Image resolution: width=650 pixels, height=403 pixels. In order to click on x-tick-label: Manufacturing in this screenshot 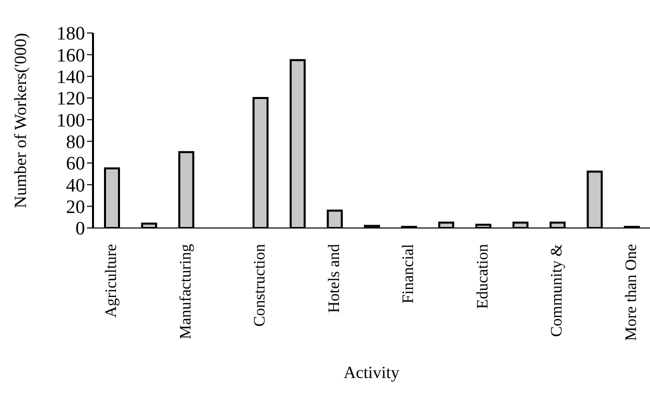, I will do `click(185, 292)`.